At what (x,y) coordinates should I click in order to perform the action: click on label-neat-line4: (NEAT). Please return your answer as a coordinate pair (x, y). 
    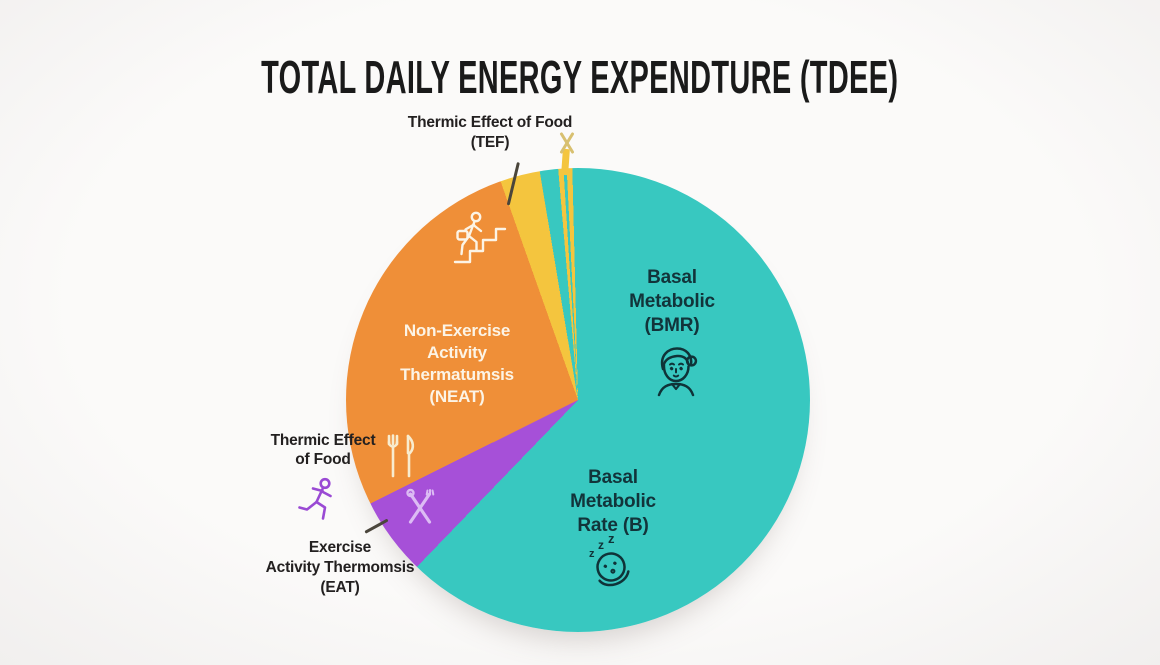
    Looking at the image, I should click on (457, 396).